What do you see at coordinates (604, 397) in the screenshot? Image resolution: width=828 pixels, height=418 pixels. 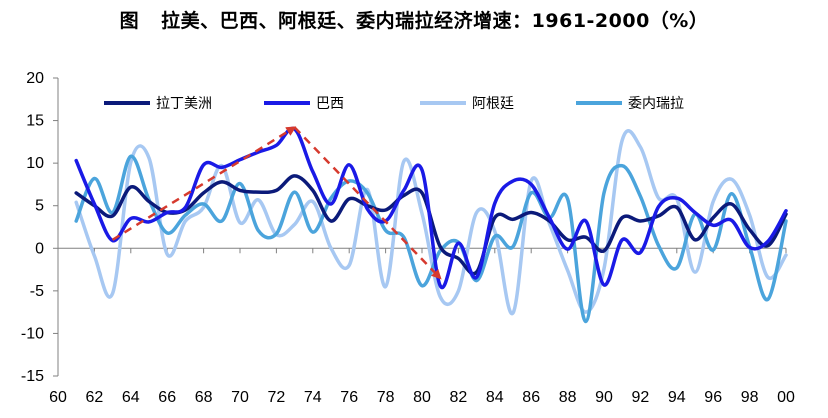 I see `x-tick-label: 90` at bounding box center [604, 397].